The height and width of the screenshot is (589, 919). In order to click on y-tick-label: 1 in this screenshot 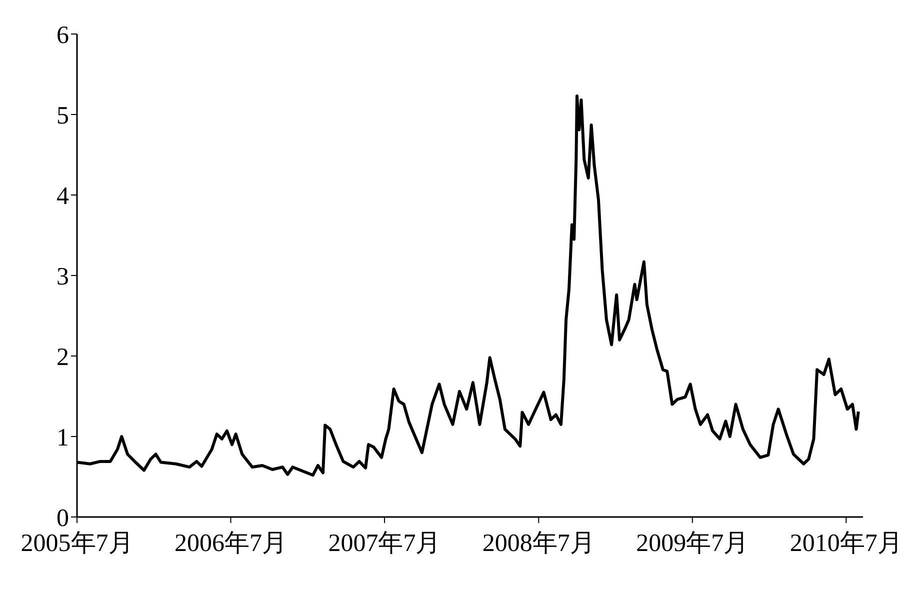, I will do `click(62, 438)`.